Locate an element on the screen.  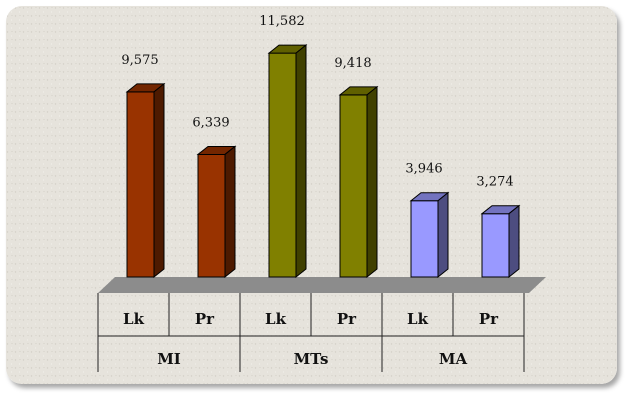
category-label-mi-pr: Pr is located at coordinates (205, 319).